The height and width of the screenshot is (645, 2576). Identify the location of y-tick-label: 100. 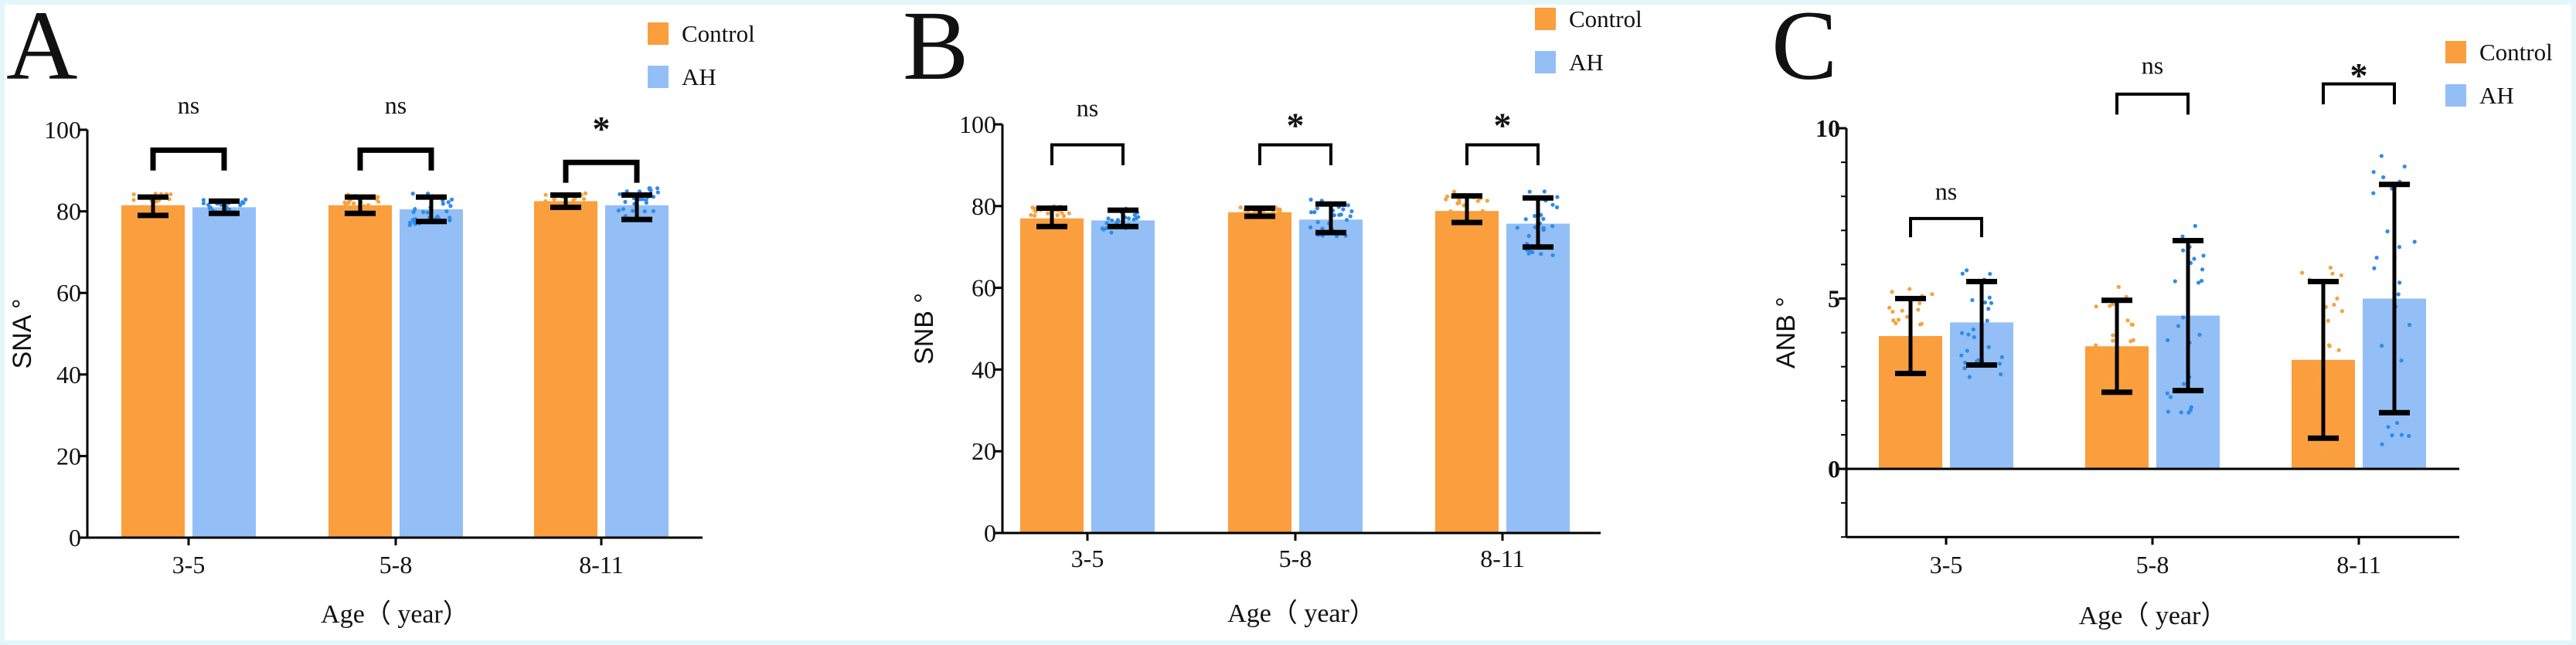
(62, 130).